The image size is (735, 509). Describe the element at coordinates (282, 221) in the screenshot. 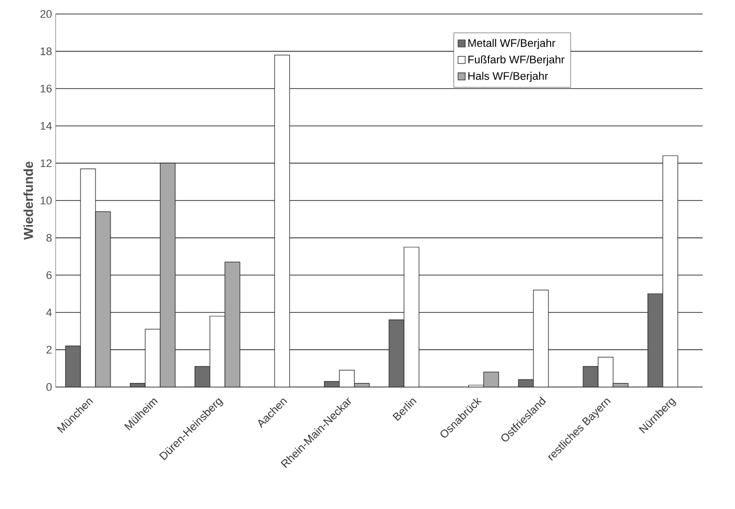

I see `bar` at that location.